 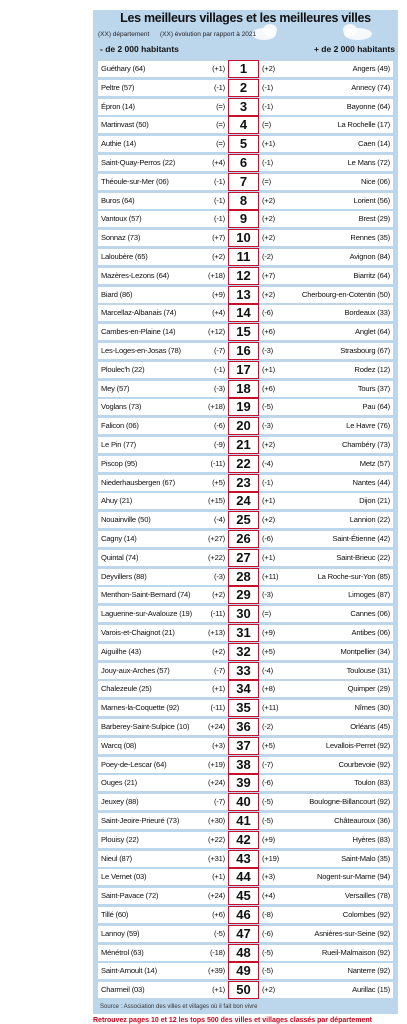 I want to click on rank: 37, so click(x=243, y=745).